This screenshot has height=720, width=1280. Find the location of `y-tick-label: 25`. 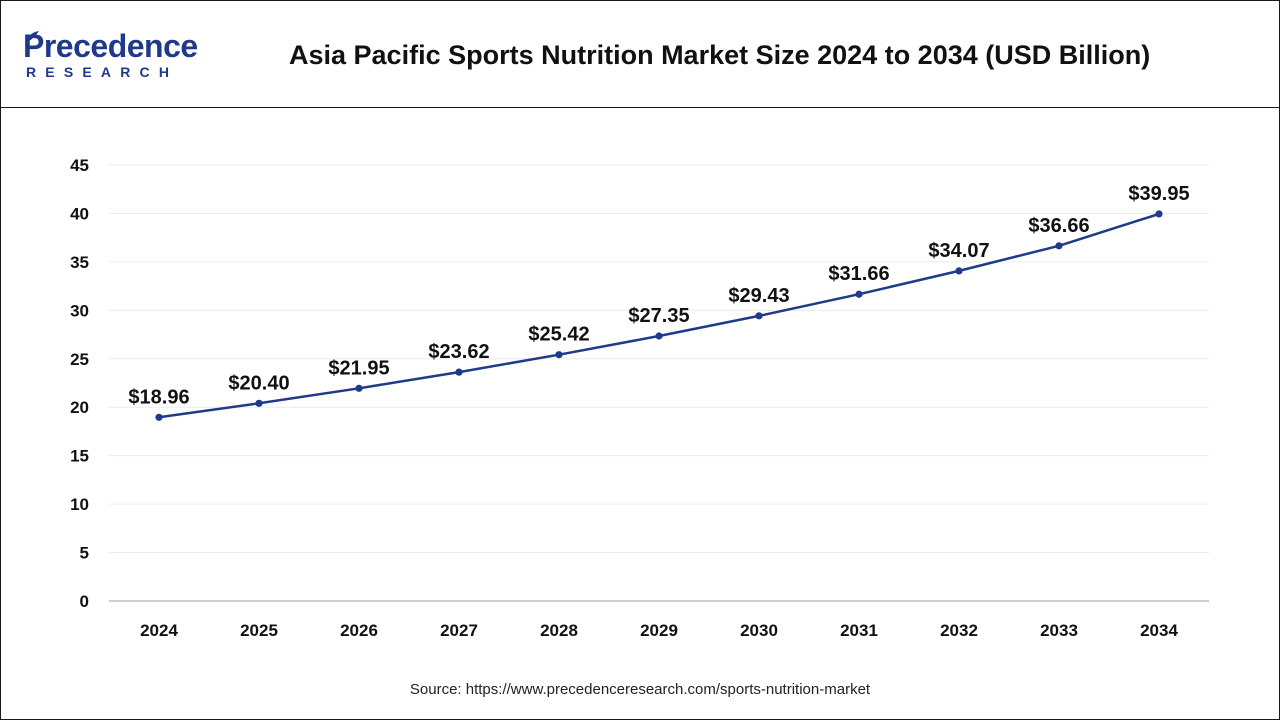

y-tick-label: 25 is located at coordinates (79, 359).